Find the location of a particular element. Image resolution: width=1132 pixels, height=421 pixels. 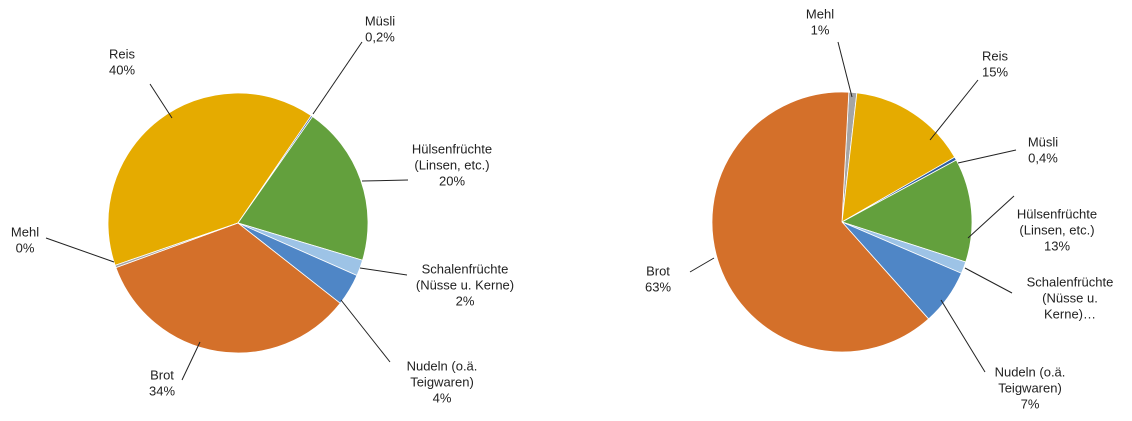

slice-value-label: 40% is located at coordinates (122, 69).